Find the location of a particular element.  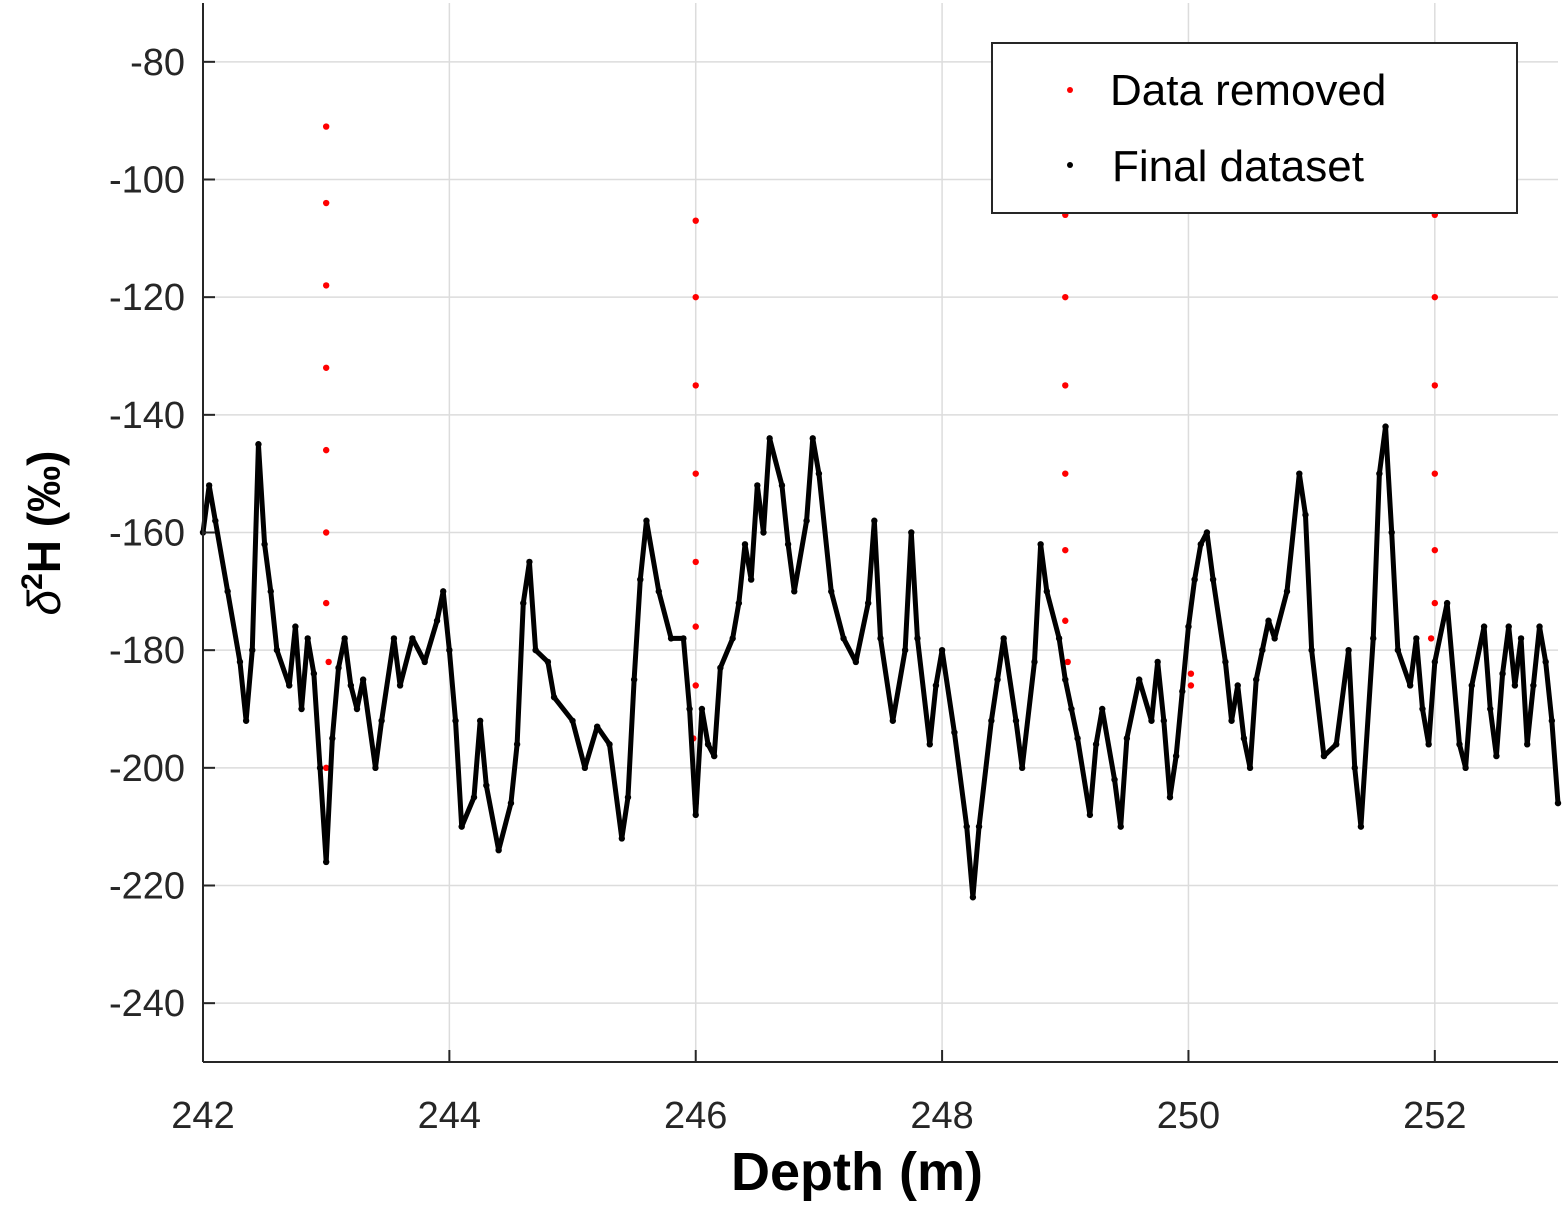

y-axis-title: δ2H (‰) is located at coordinates (43, 533).